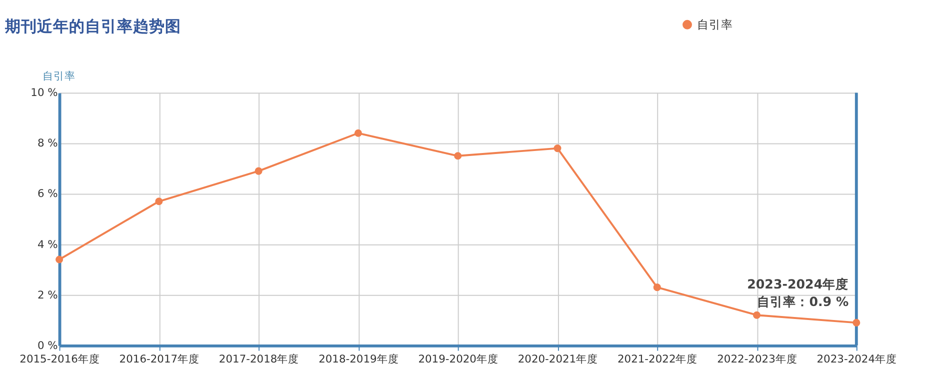 The height and width of the screenshot is (391, 940). I want to click on x-tick-label: 2015-2016年度, so click(60, 359).